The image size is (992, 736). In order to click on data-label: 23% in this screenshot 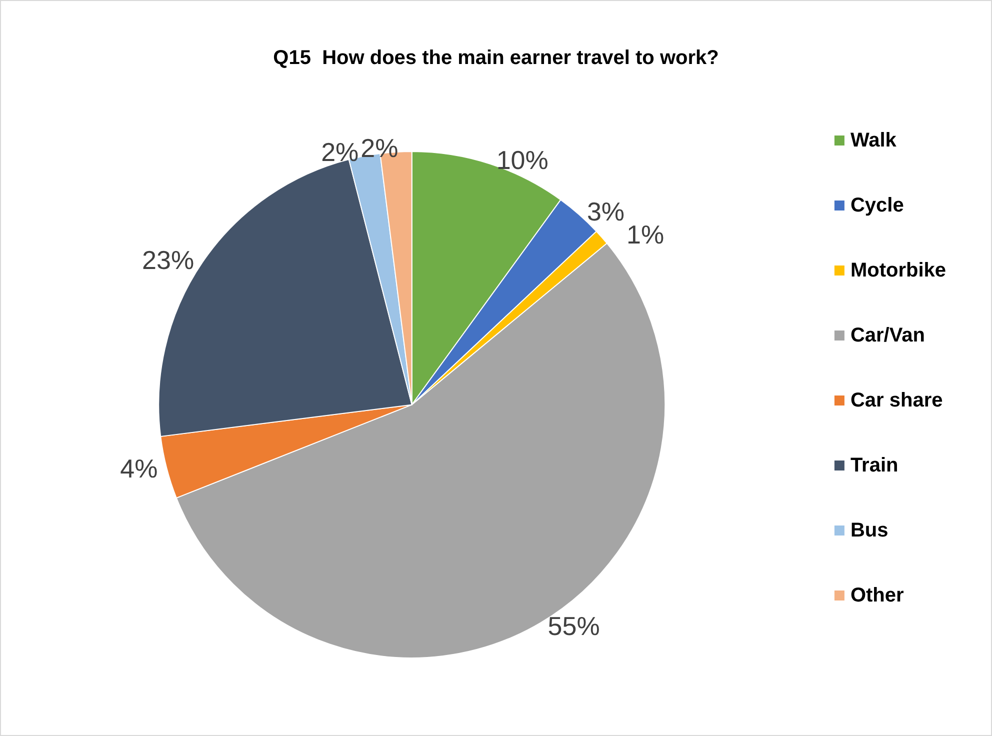, I will do `click(168, 260)`.